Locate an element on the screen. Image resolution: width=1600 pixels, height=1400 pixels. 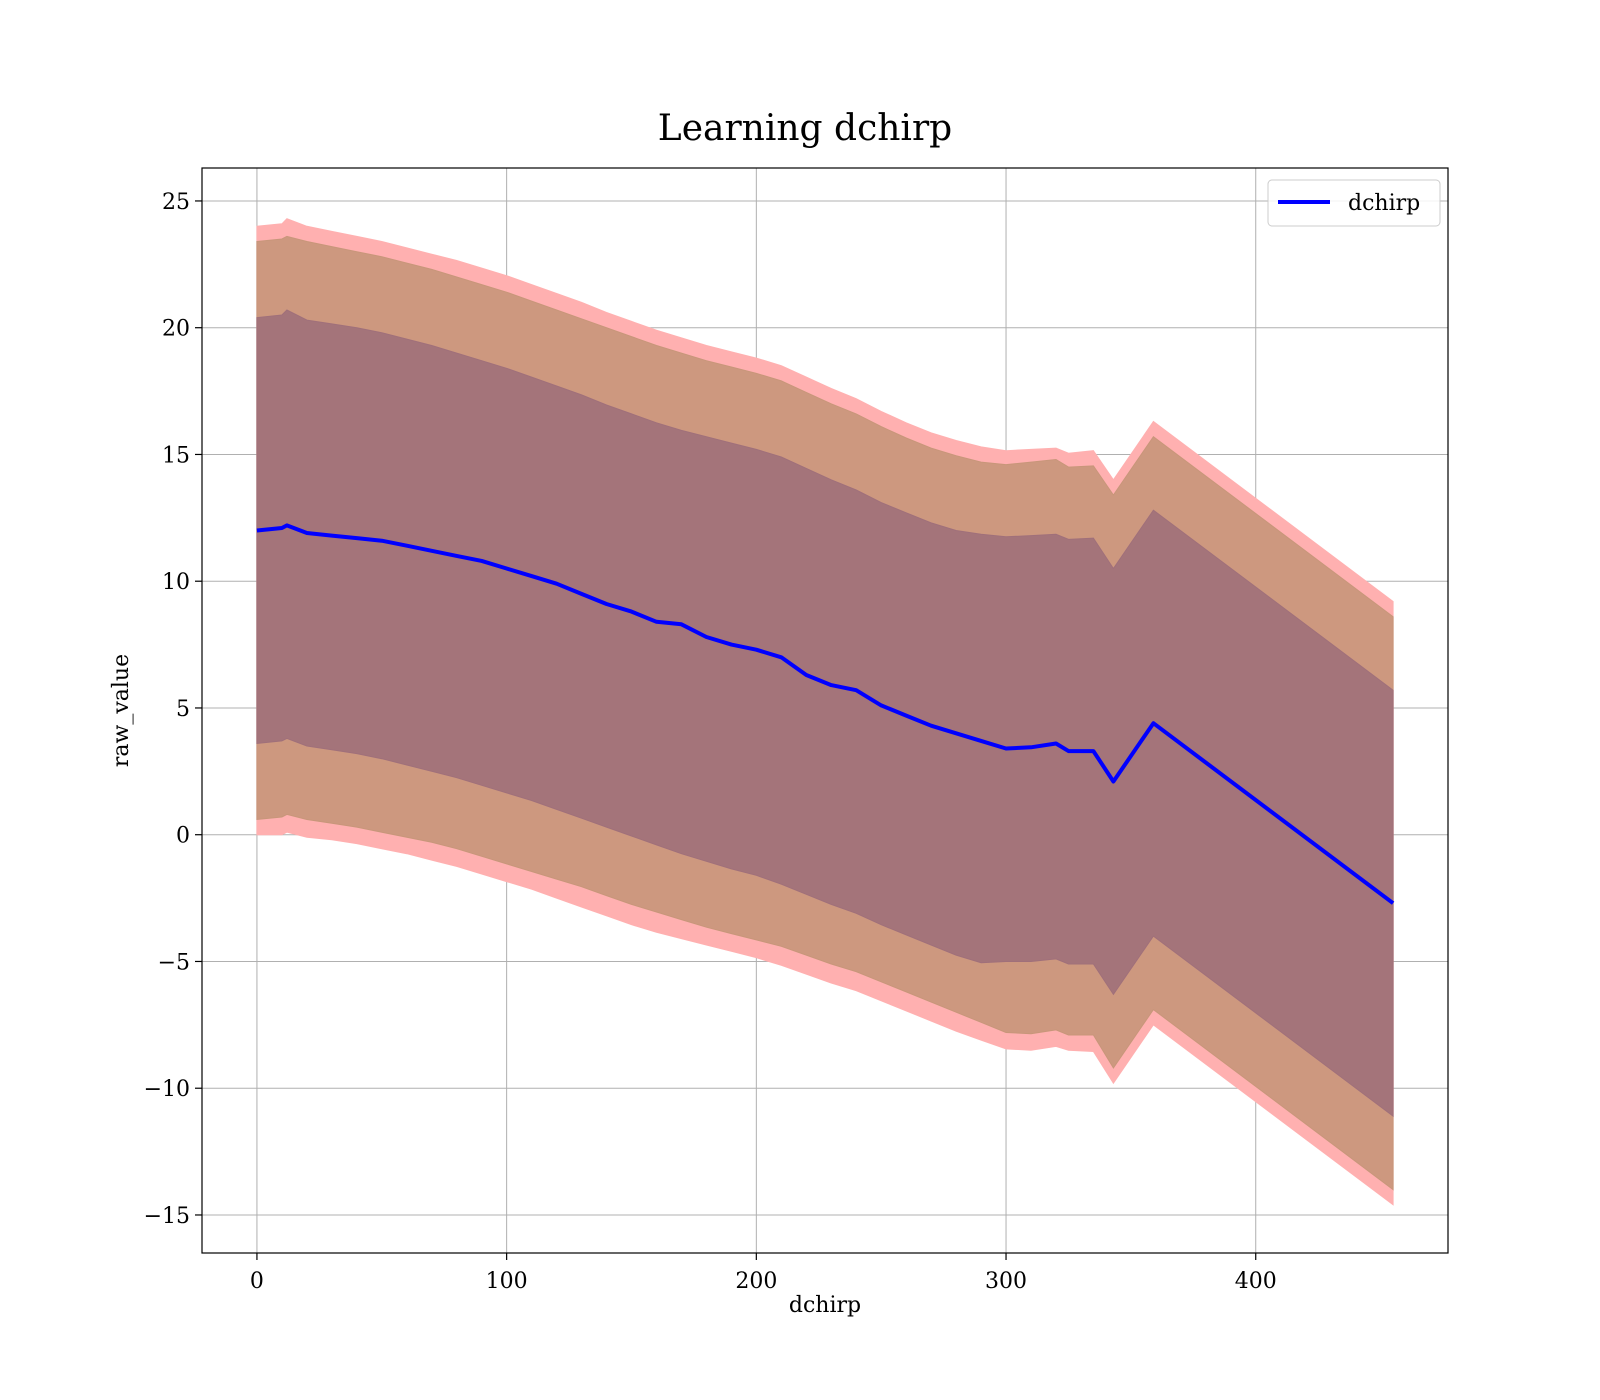
legend: dchirp is located at coordinates (1354, 203).